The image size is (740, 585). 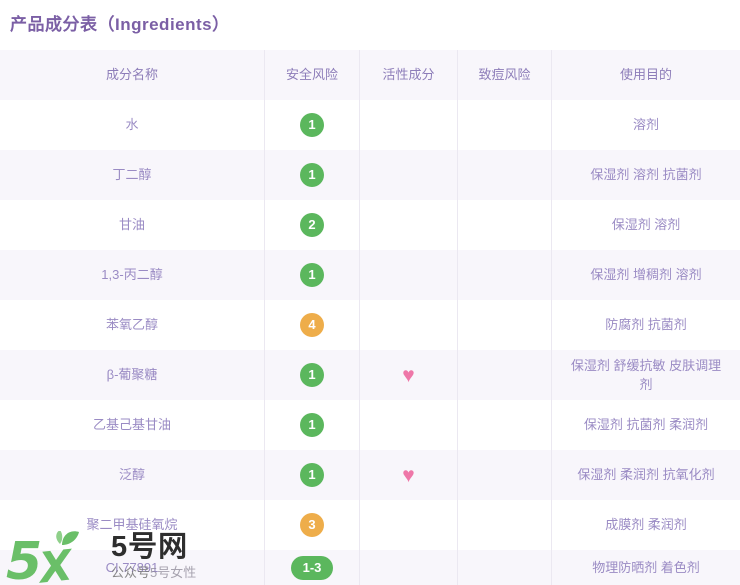 What do you see at coordinates (173, 572) in the screenshot?
I see `watermark-subtext-overlap: 5号女性` at bounding box center [173, 572].